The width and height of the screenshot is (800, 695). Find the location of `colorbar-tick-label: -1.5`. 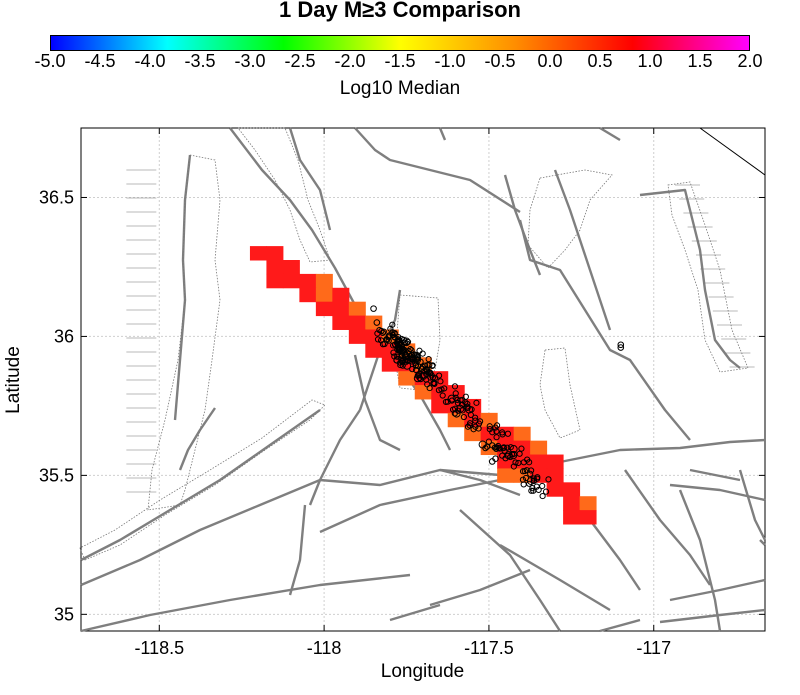

colorbar-tick-label: -1.5 is located at coordinates (400, 61).